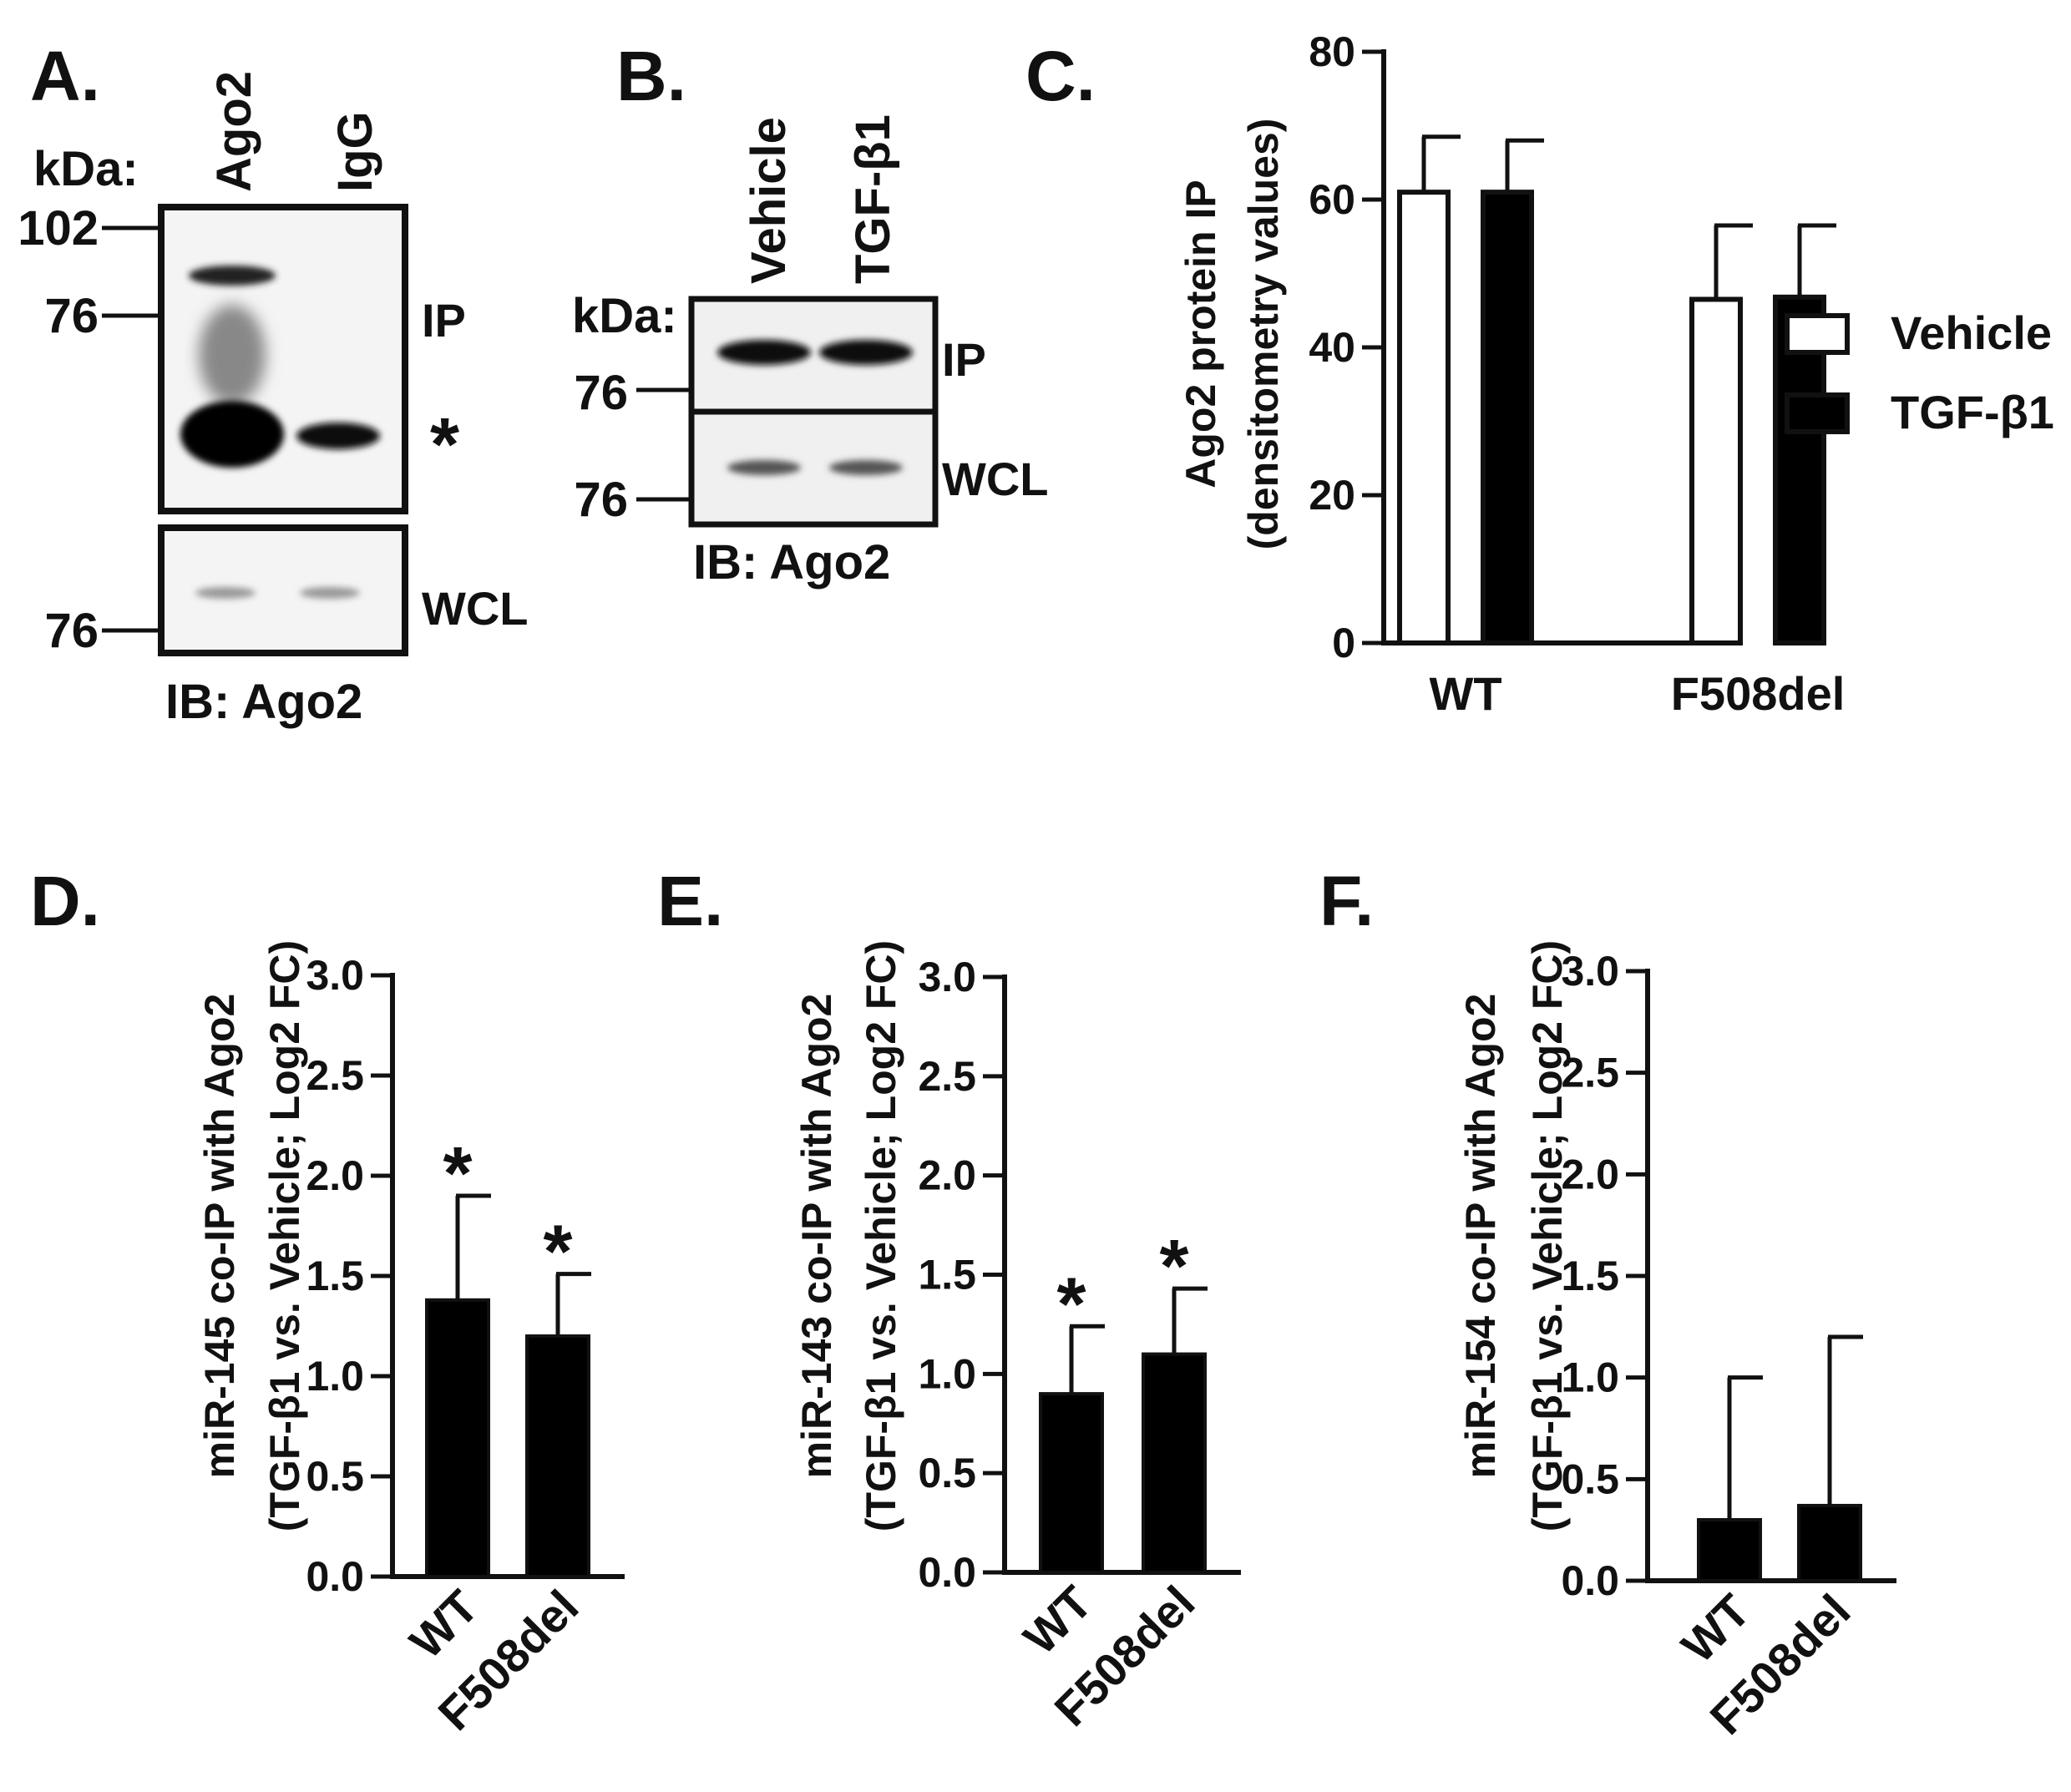 The image size is (2071, 1792). Describe the element at coordinates (444, 320) in the screenshot. I see `panel-a-ip-label: IP` at that location.